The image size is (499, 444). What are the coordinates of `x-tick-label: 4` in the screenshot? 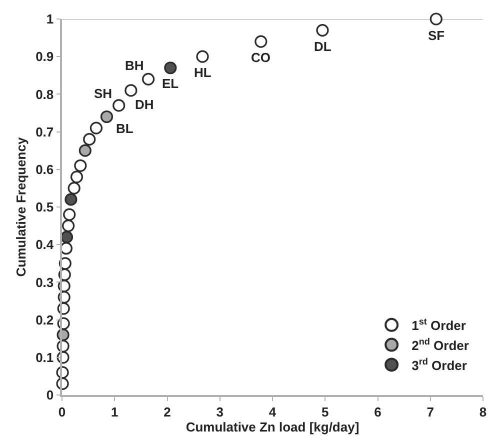 It's located at (272, 412).